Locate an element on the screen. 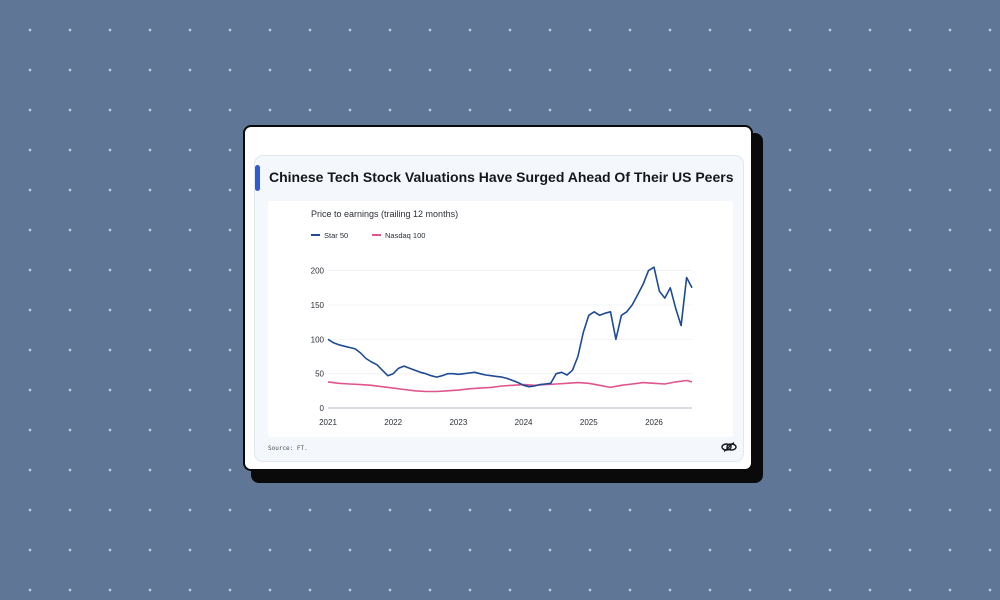  legend-label-star-50: Star 50 is located at coordinates (336, 235).